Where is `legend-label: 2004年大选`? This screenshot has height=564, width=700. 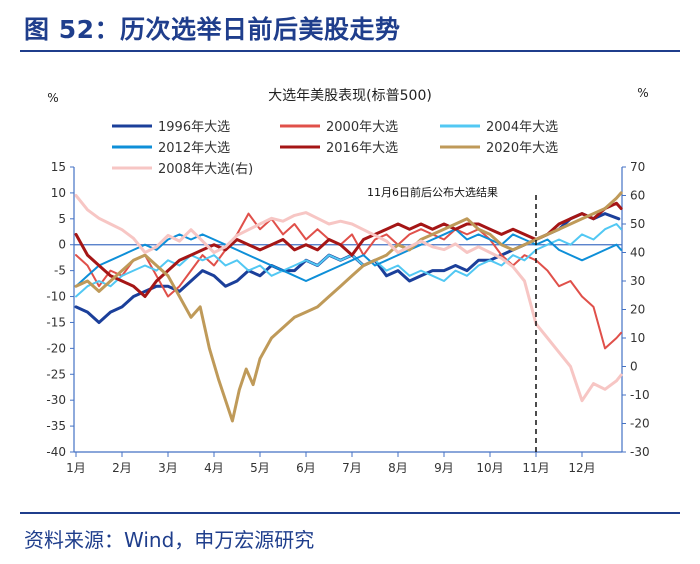
legend-label: 2004年大选 is located at coordinates (522, 127).